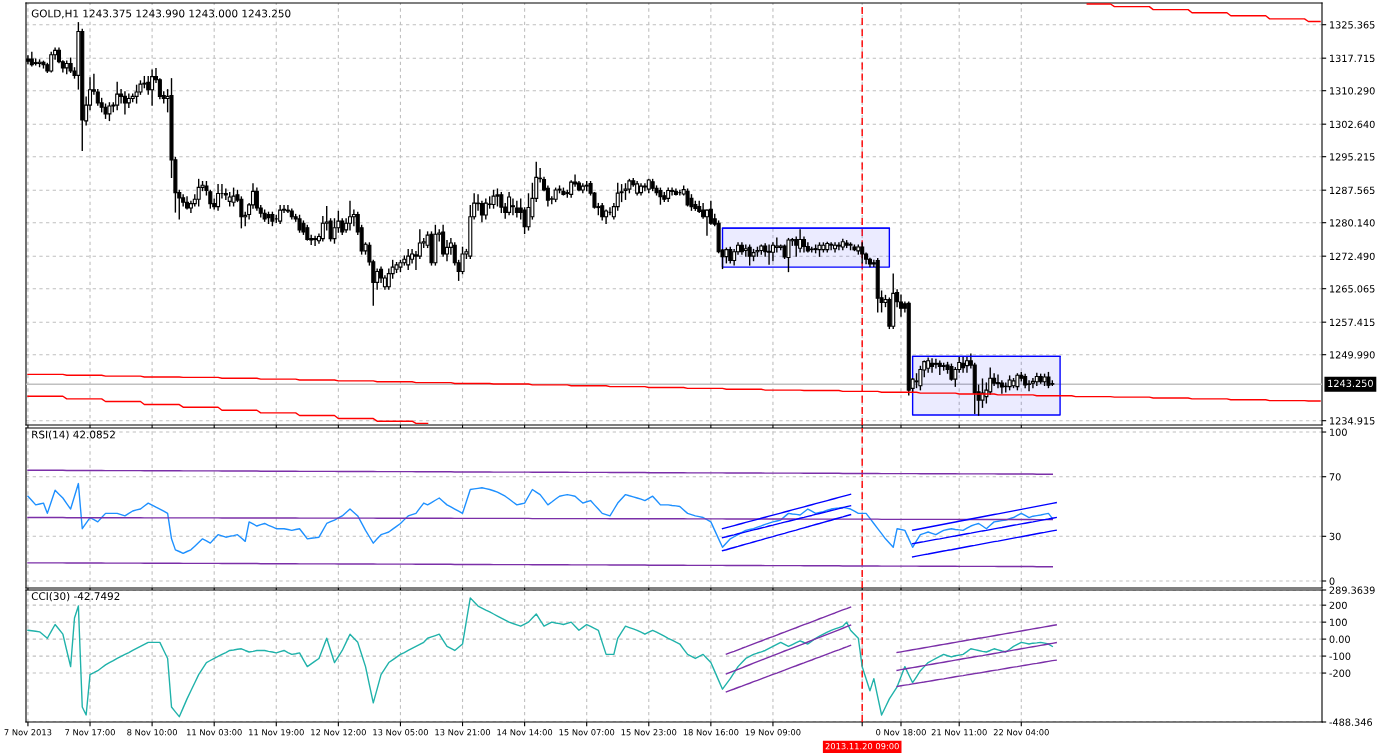 Image resolution: width=1382 pixels, height=755 pixels. I want to click on y-tick-label: 1287.565, so click(1352, 190).